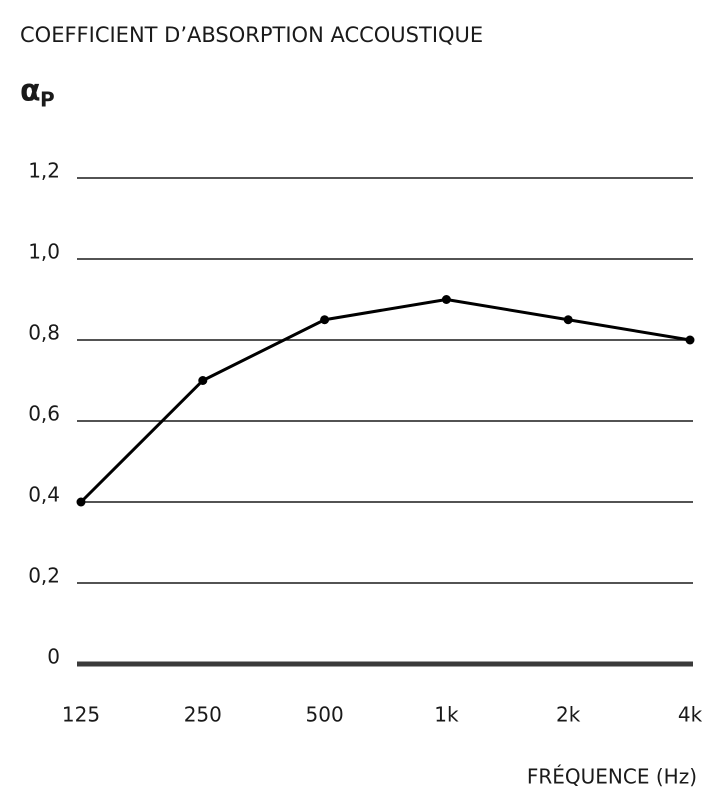  I want to click on y-tick-label: 0,4, so click(44, 495).